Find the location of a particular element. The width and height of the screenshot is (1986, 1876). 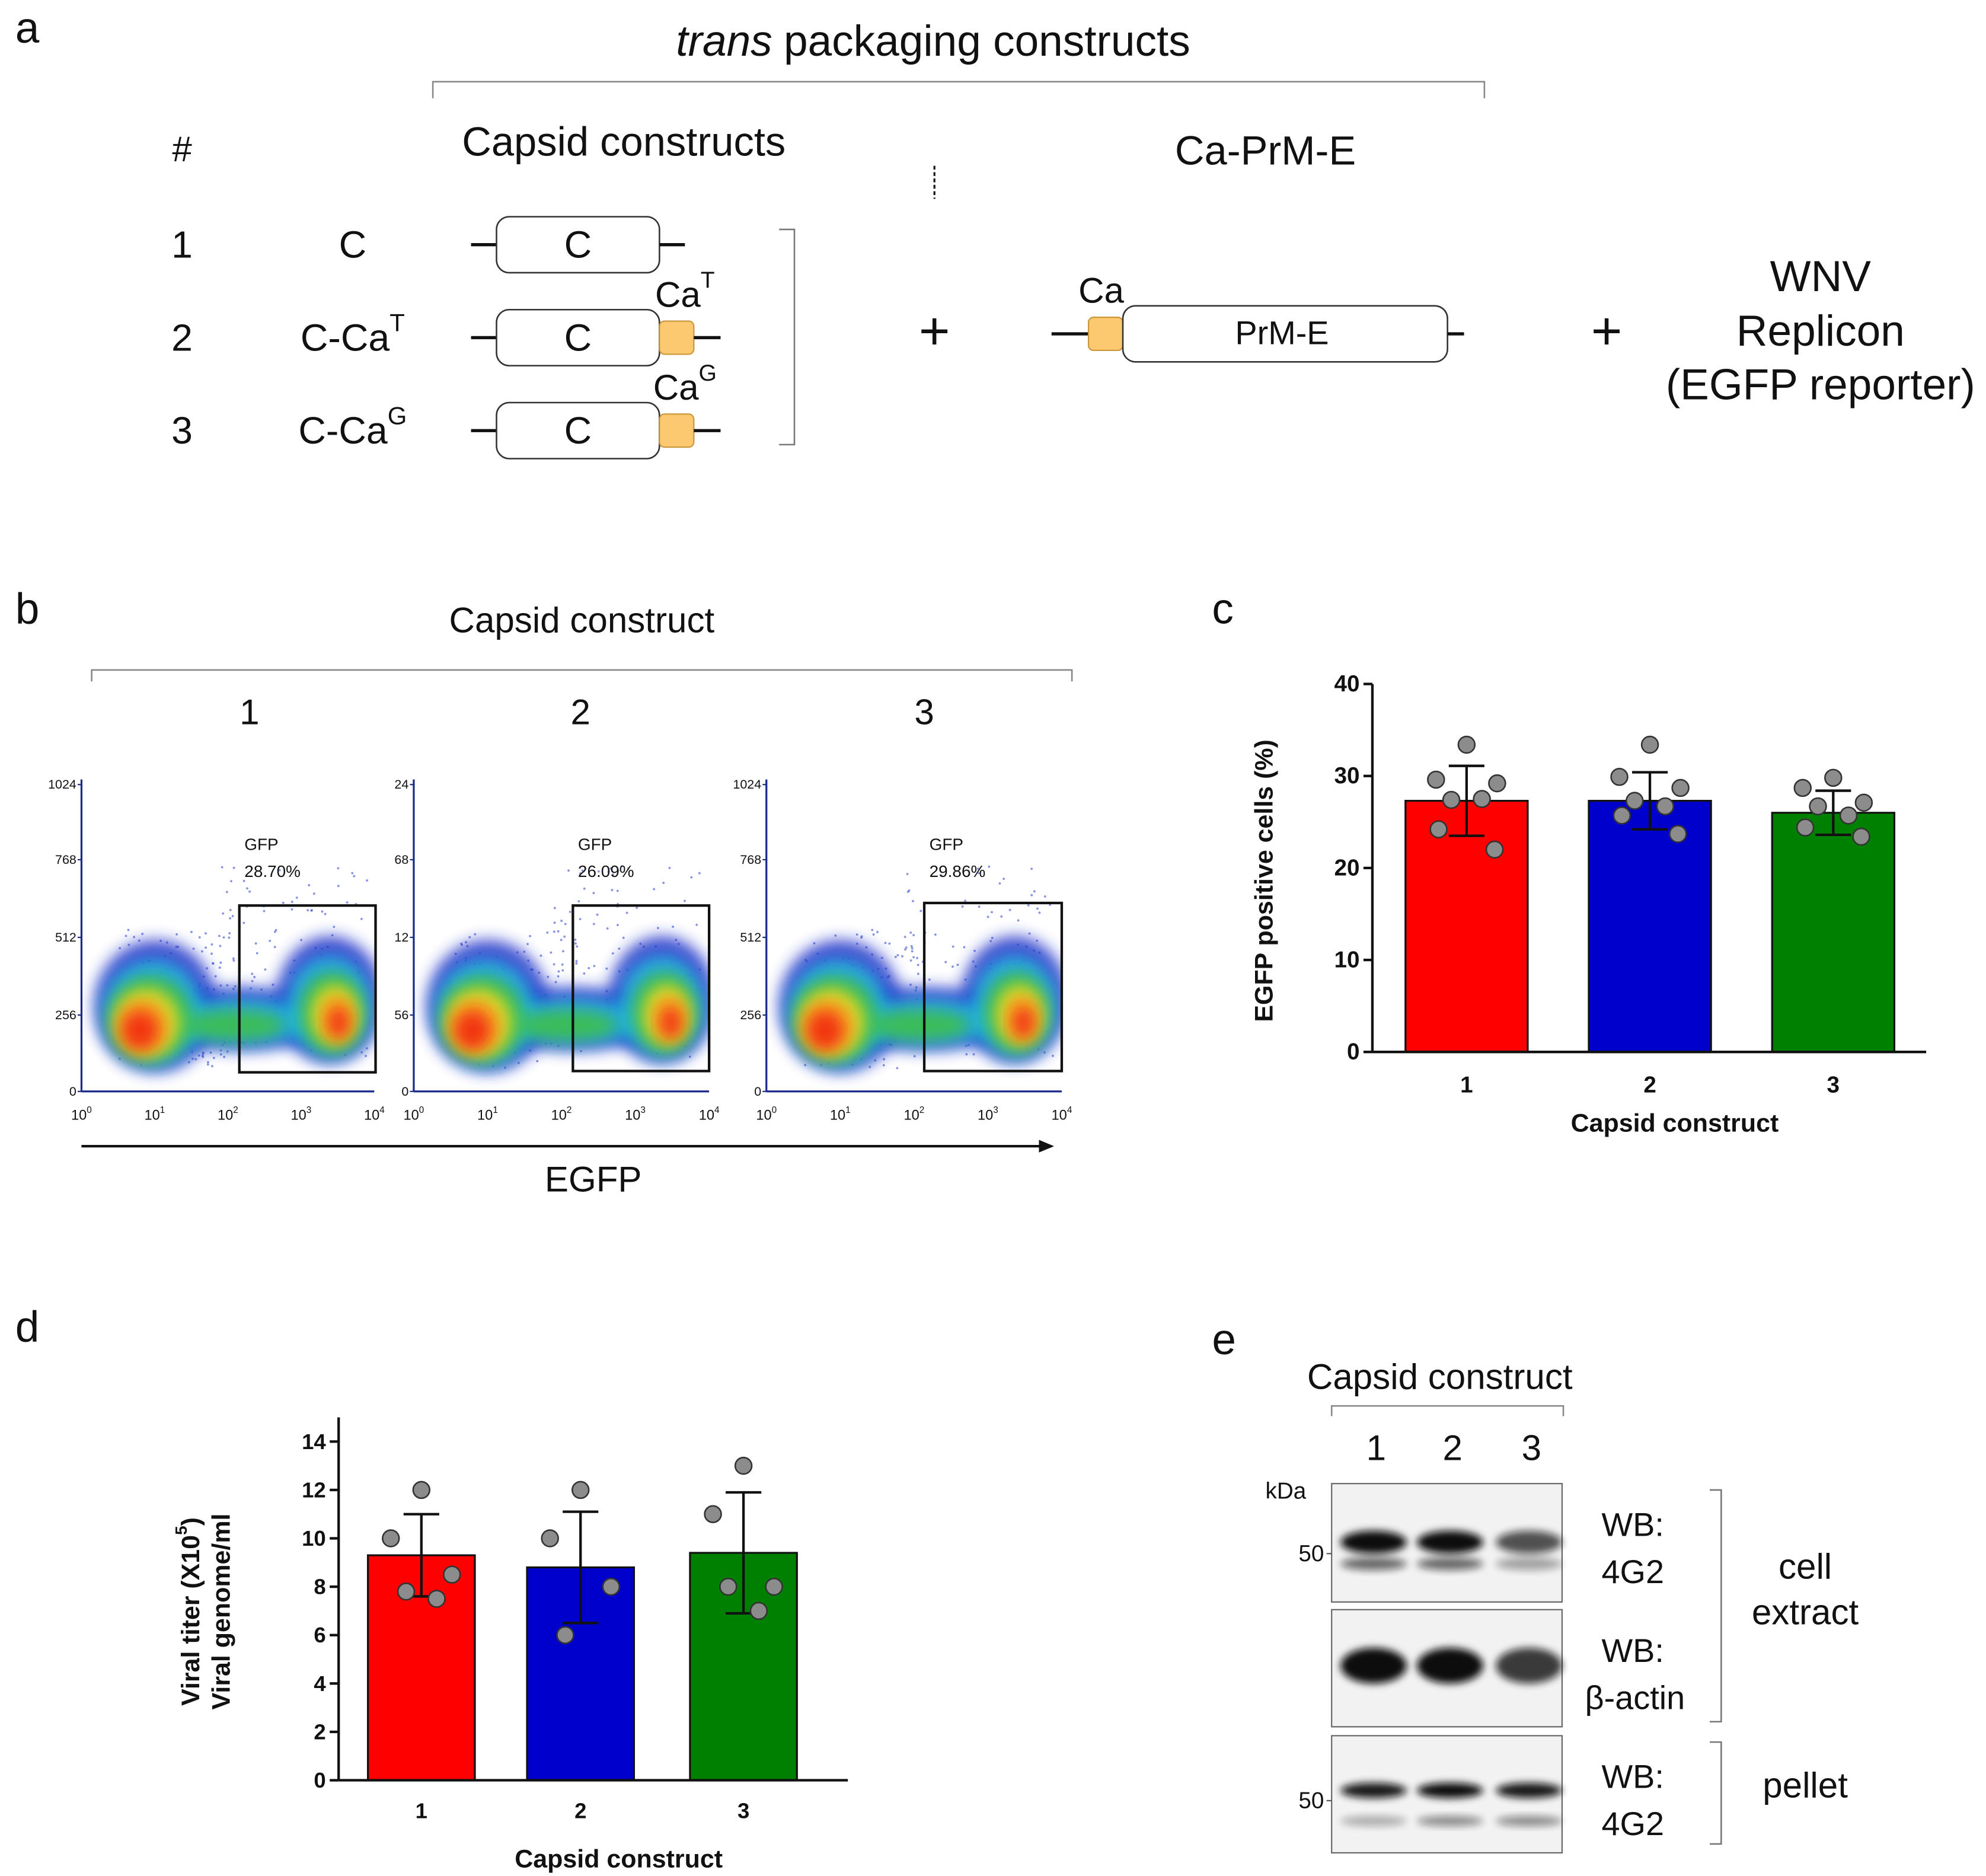

x-tick-label-part: 0 is located at coordinates (89, 1110).